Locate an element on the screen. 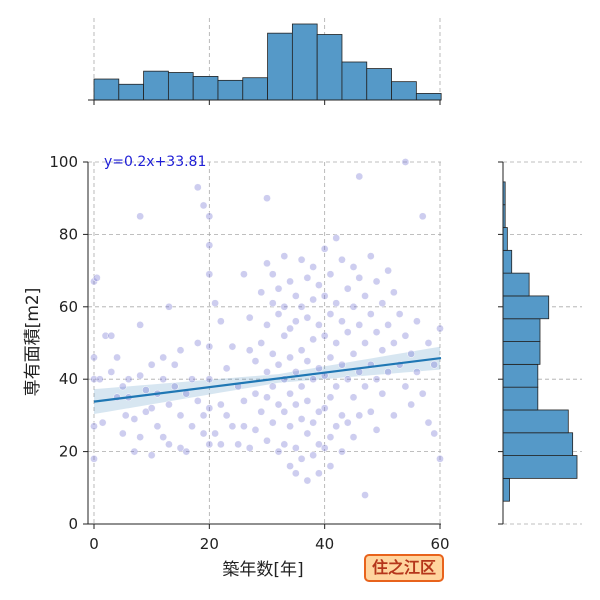  y-marginal-histogram is located at coordinates (540, 343).